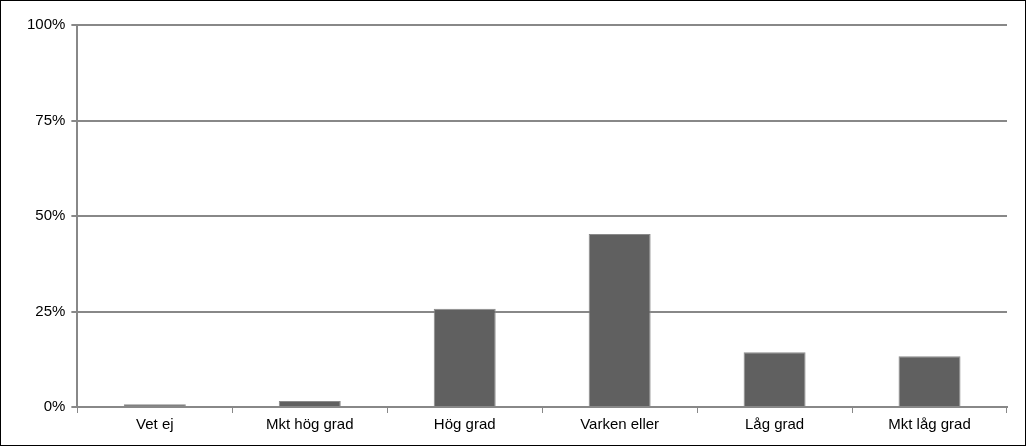  What do you see at coordinates (310, 424) in the screenshot?
I see `x-tick-label: Mkt hög grad` at bounding box center [310, 424].